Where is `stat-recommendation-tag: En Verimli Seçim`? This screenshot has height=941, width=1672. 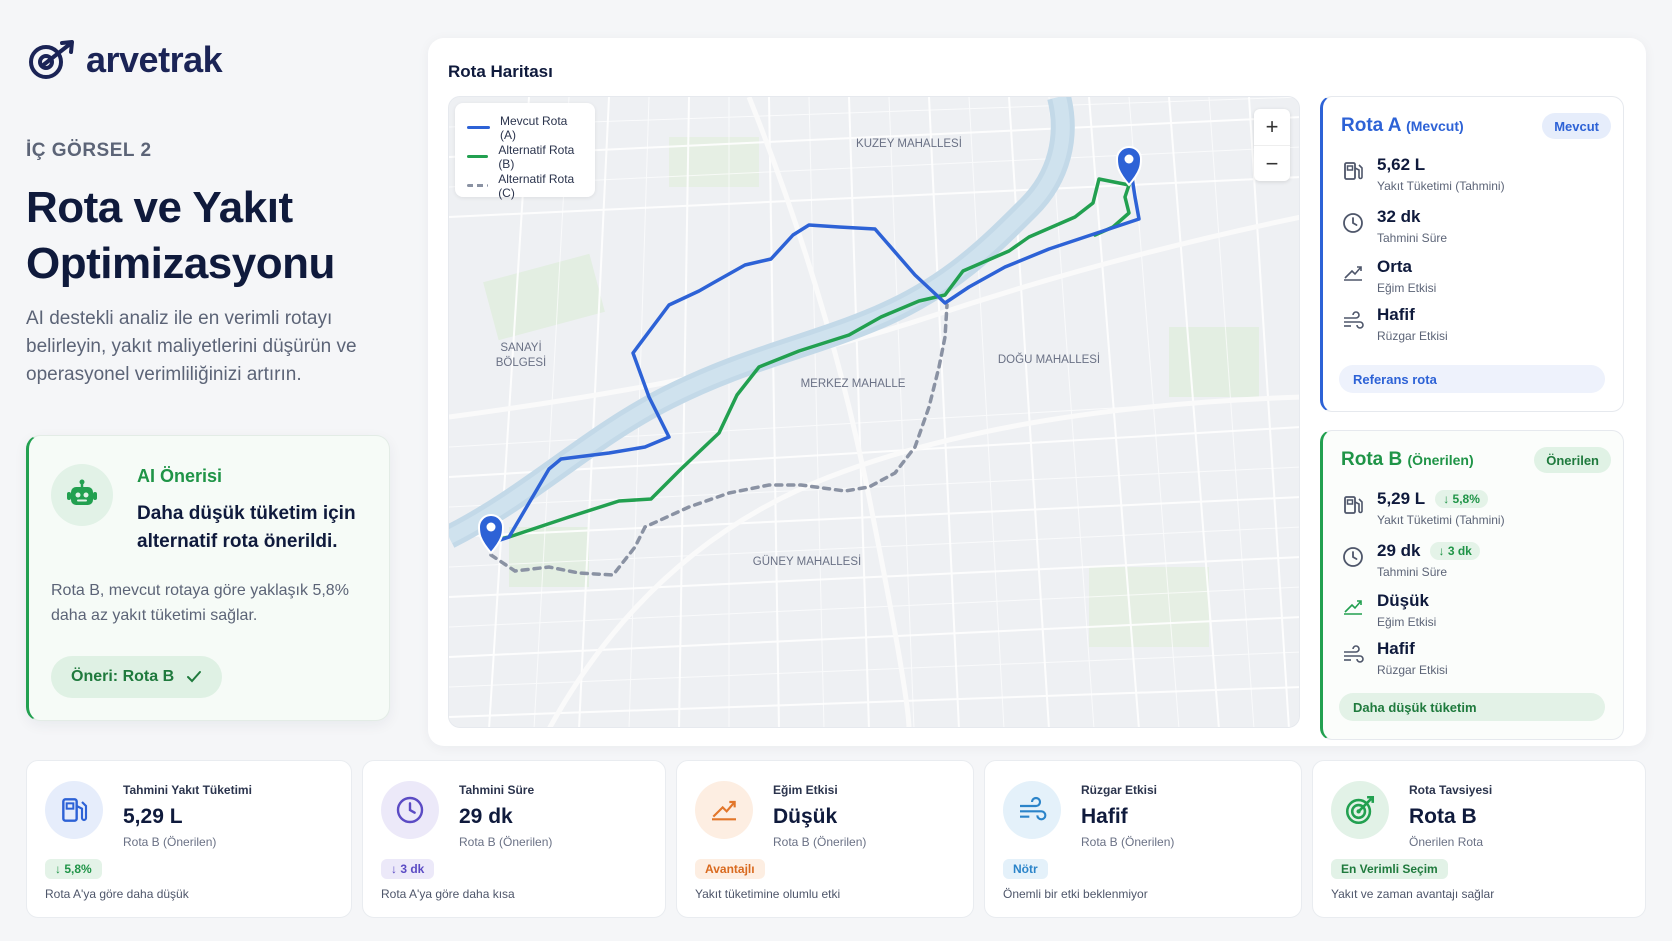 stat-recommendation-tag: En Verimli Seçim is located at coordinates (1389, 869).